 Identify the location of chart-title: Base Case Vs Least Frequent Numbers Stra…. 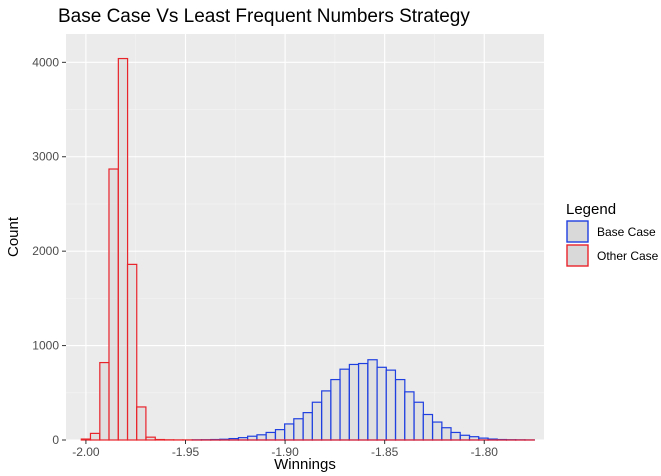
(264, 16).